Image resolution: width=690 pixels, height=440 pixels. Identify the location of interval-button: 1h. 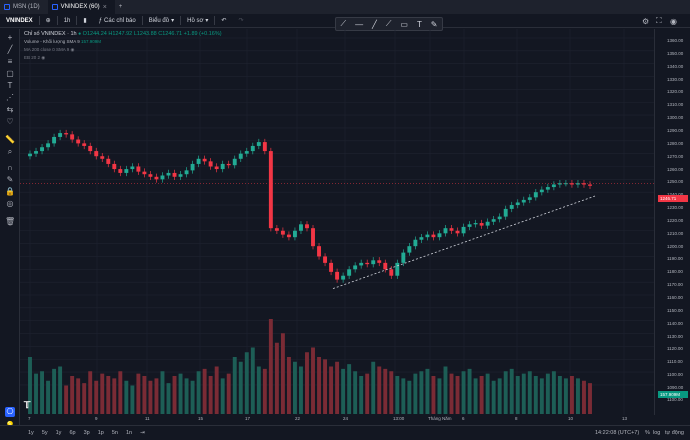
(67, 20).